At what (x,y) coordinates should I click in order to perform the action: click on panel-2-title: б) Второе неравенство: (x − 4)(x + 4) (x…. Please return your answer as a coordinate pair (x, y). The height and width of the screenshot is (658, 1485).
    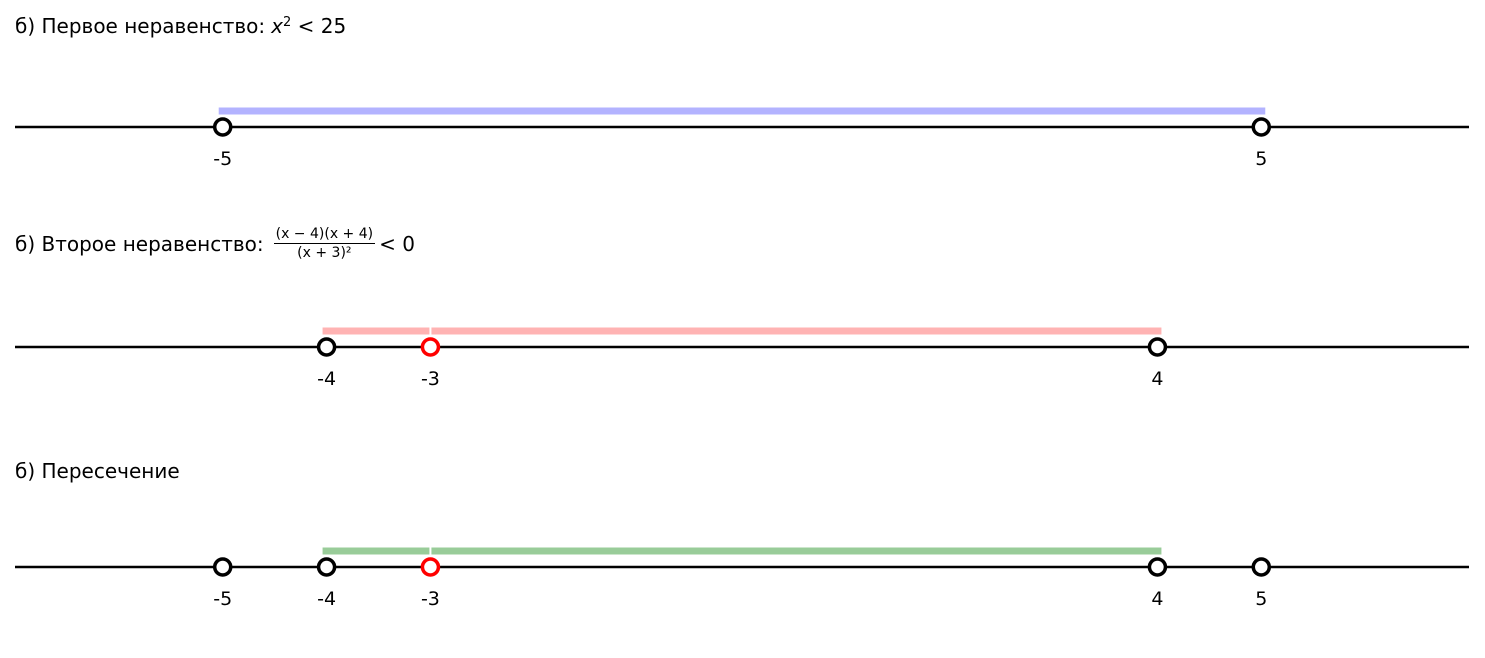
    Looking at the image, I should click on (215, 243).